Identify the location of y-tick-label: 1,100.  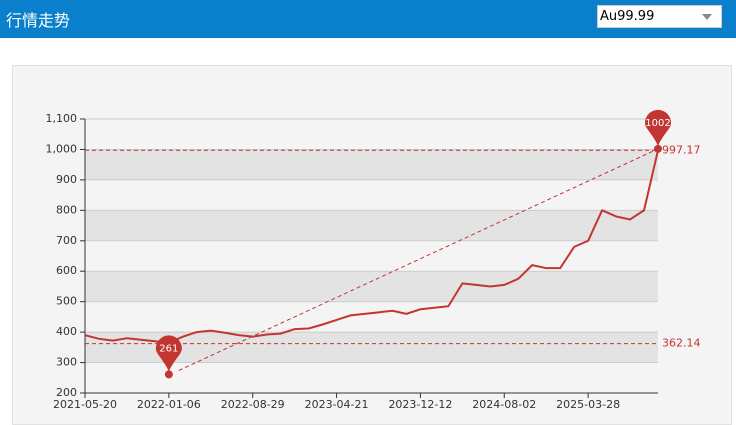
(62, 118).